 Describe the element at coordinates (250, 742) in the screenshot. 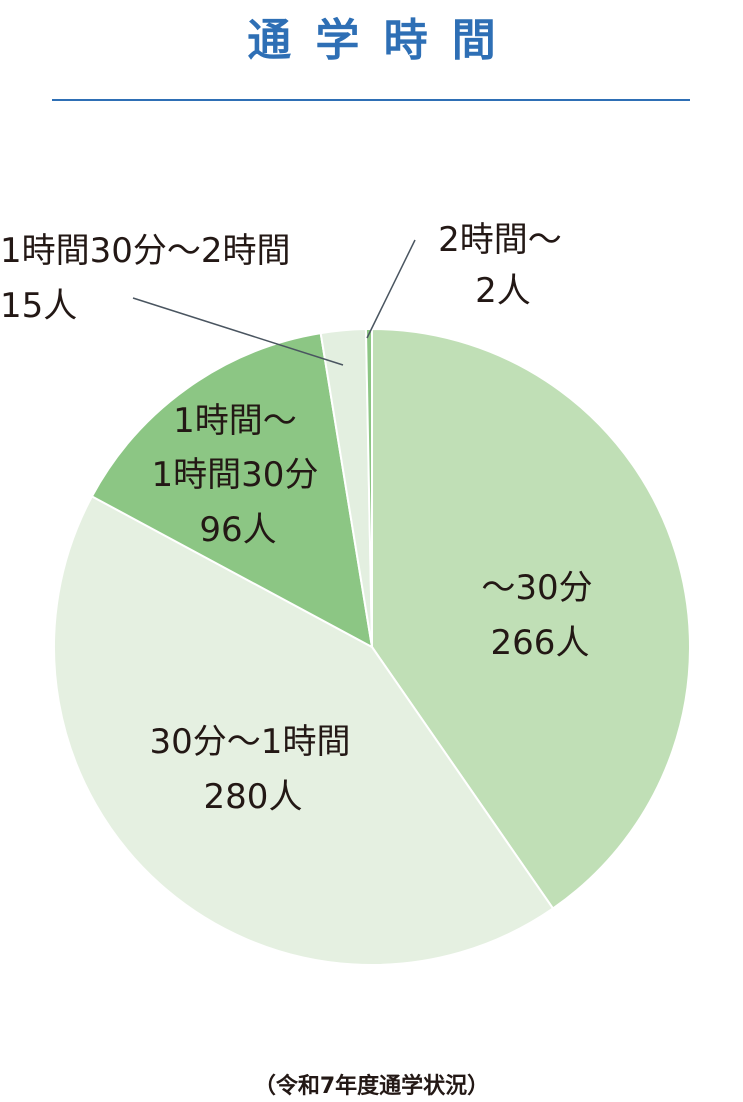

I see `category-label: 30分～1時間` at that location.